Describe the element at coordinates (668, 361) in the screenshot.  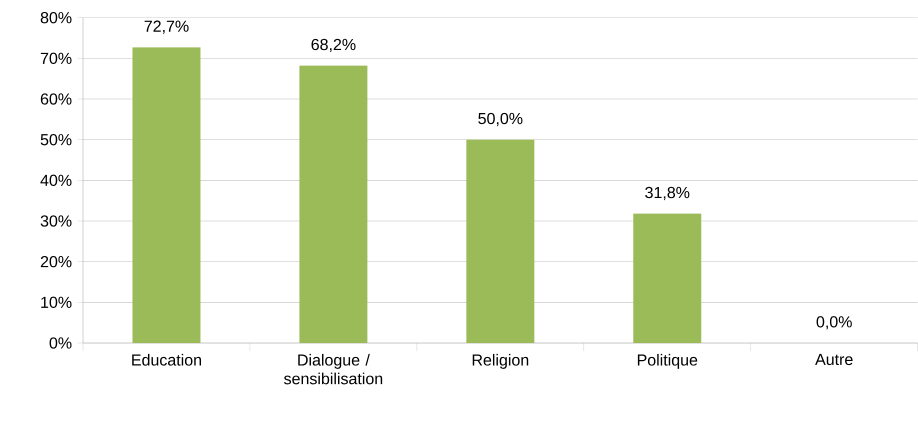
I see `x-tick-label: Politique` at that location.